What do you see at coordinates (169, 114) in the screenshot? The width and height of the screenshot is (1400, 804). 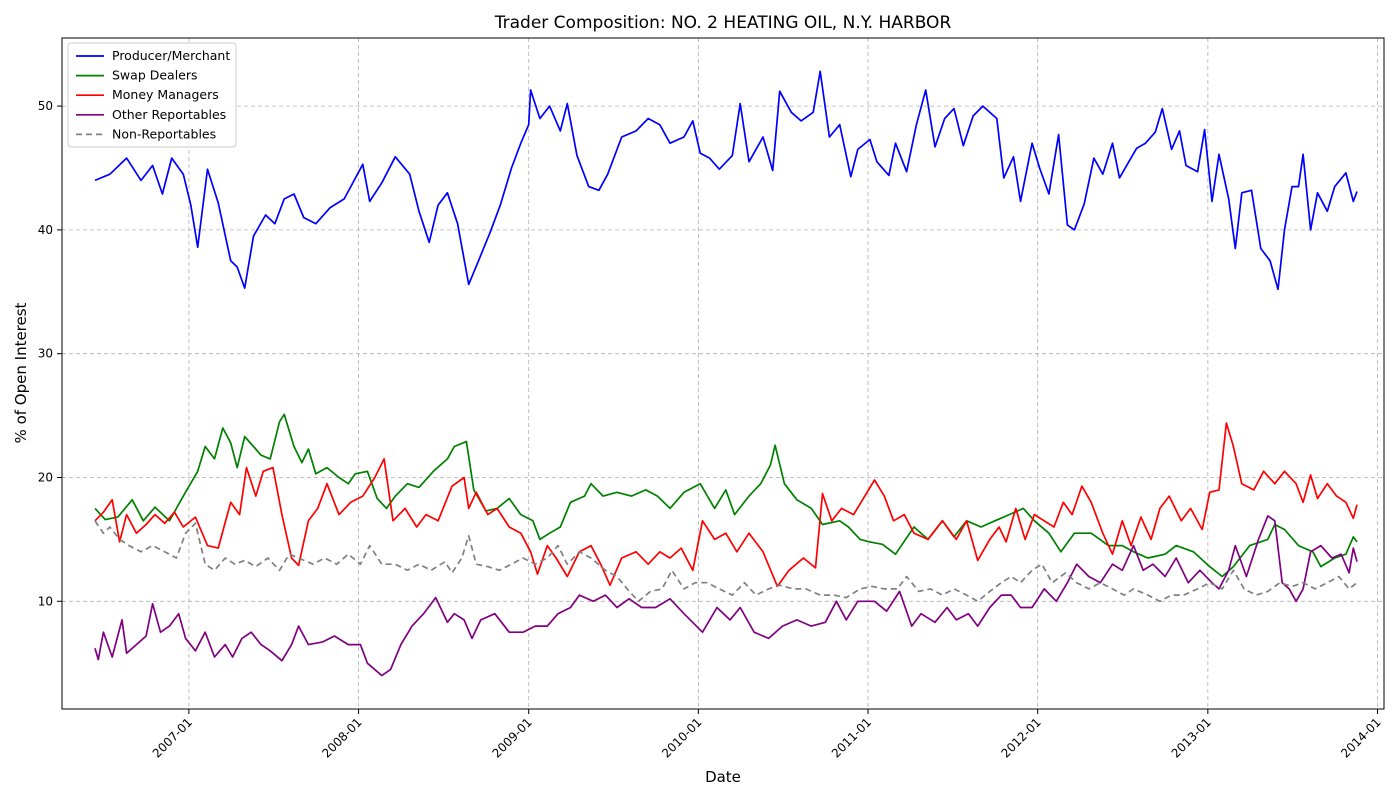 I see `legend-label: Other Reportables` at bounding box center [169, 114].